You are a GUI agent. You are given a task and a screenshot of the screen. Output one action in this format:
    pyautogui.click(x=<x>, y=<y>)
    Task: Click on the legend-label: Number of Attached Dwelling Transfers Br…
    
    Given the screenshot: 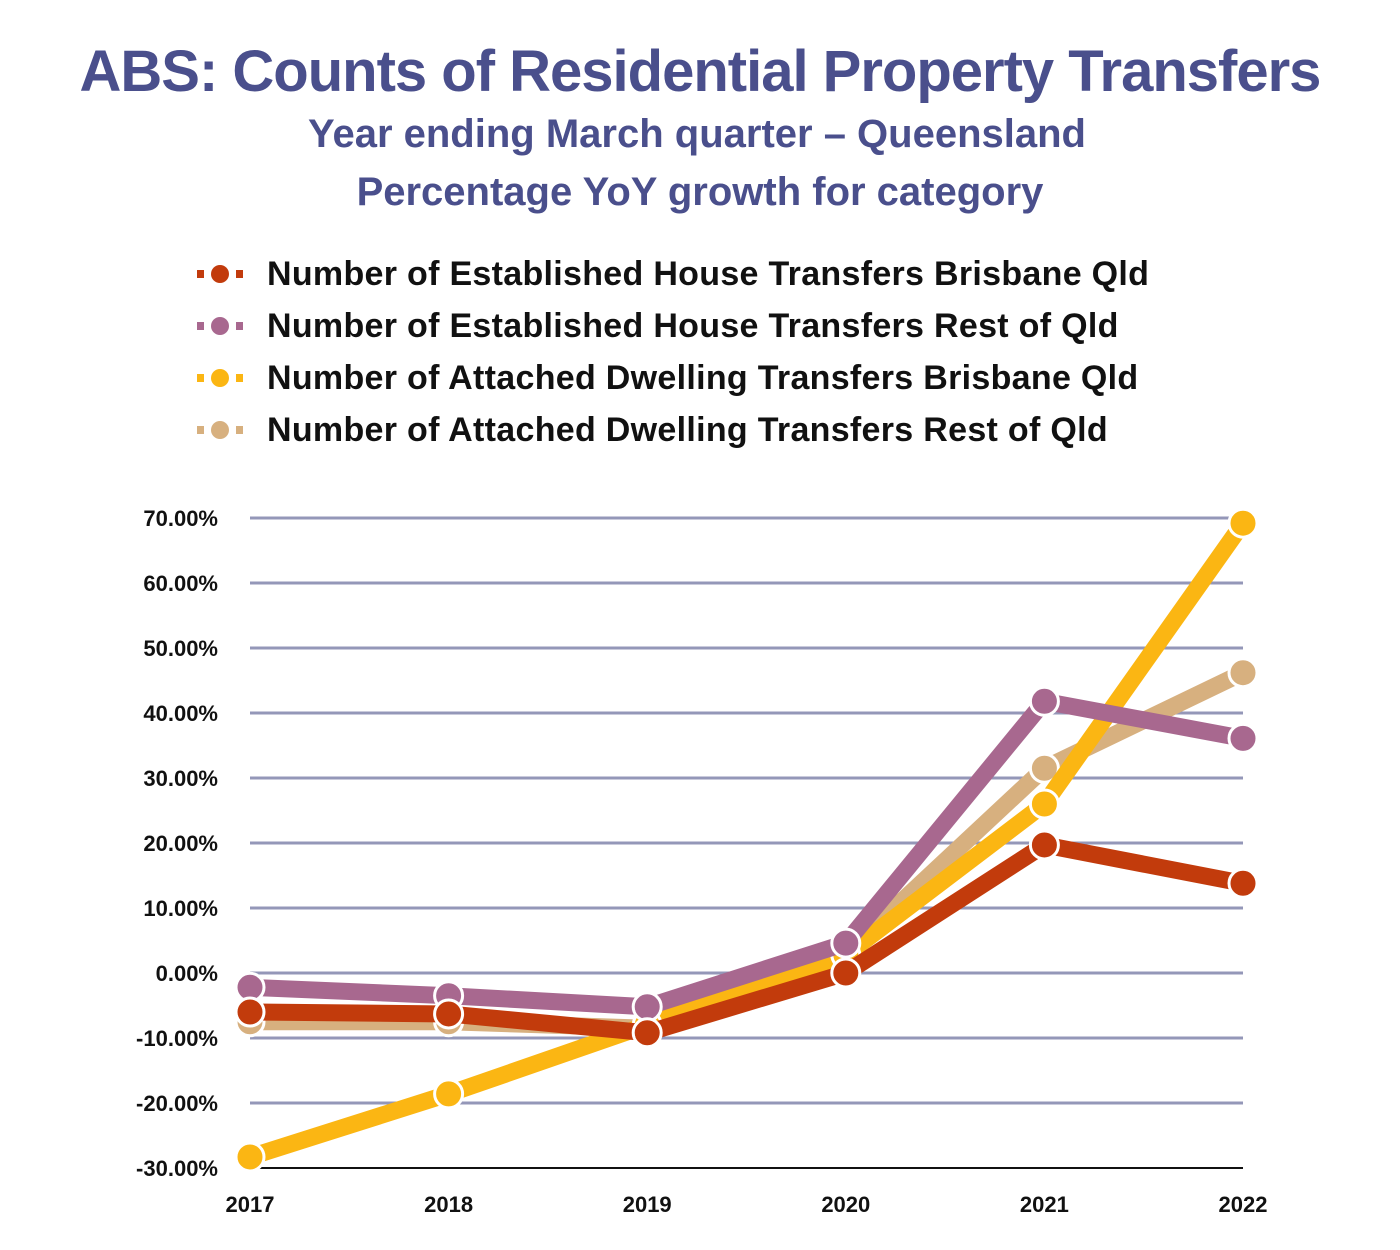 What is the action you would take?
    pyautogui.click(x=703, y=377)
    